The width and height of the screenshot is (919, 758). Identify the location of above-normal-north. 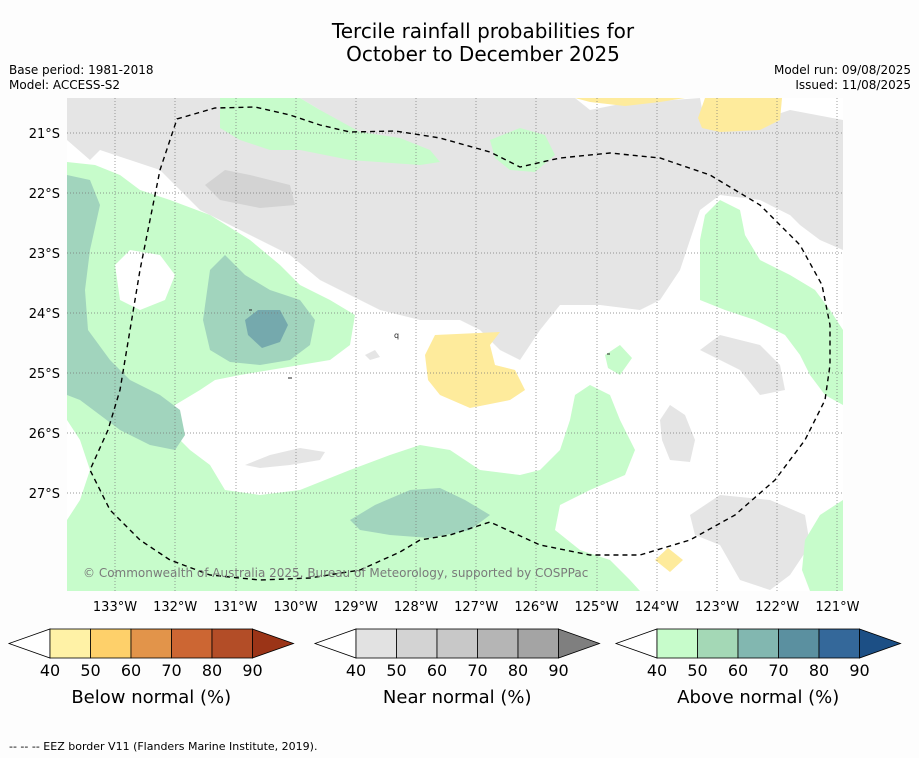
(330, 131).